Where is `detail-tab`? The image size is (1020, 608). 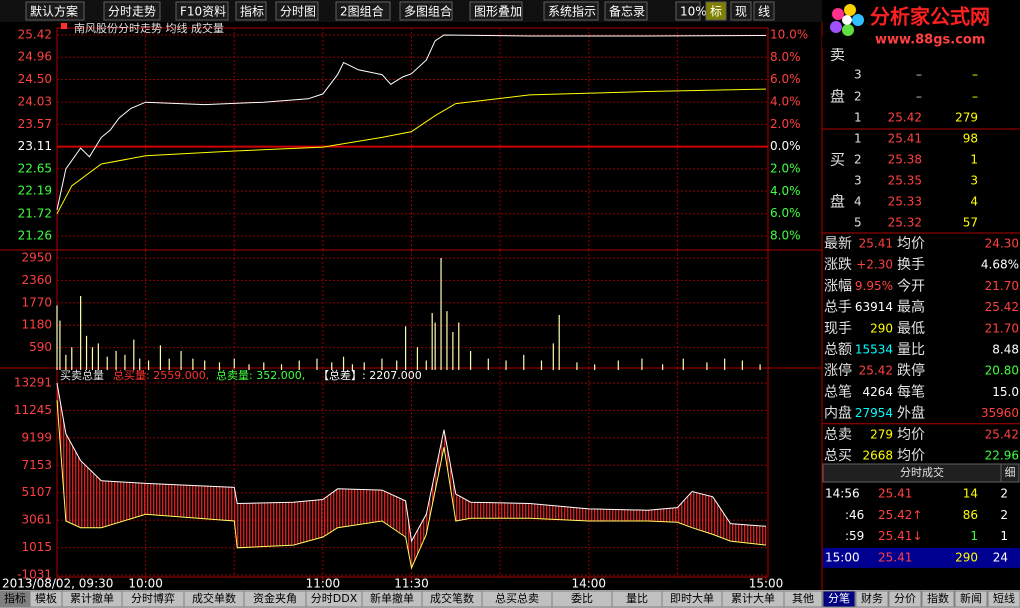
detail-tab is located at coordinates (1010, 473).